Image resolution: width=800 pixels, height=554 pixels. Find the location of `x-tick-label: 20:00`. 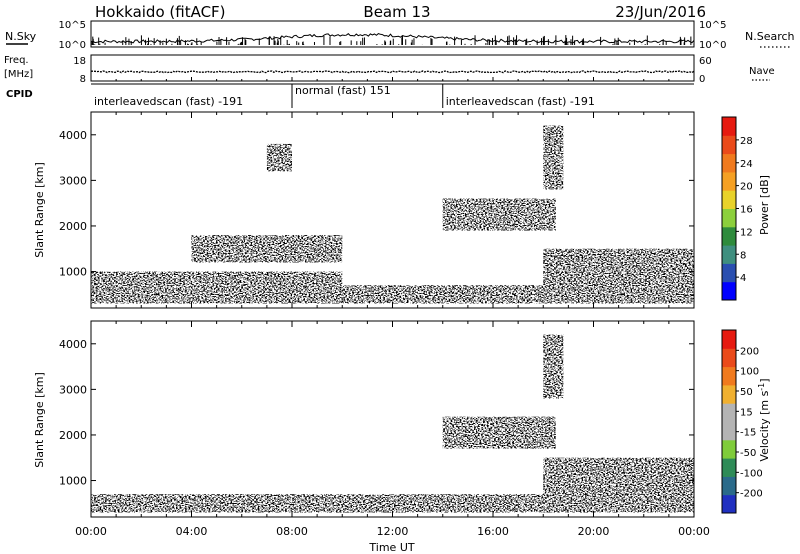

x-tick-label: 20:00 is located at coordinates (594, 531).